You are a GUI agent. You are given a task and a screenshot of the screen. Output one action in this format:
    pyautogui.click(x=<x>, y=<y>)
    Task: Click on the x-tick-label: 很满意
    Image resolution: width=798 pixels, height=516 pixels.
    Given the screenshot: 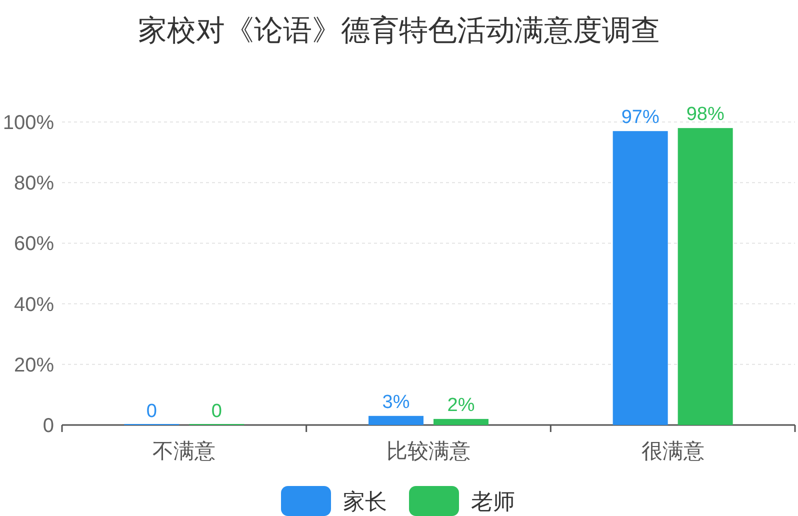 What is the action you would take?
    pyautogui.click(x=672, y=451)
    